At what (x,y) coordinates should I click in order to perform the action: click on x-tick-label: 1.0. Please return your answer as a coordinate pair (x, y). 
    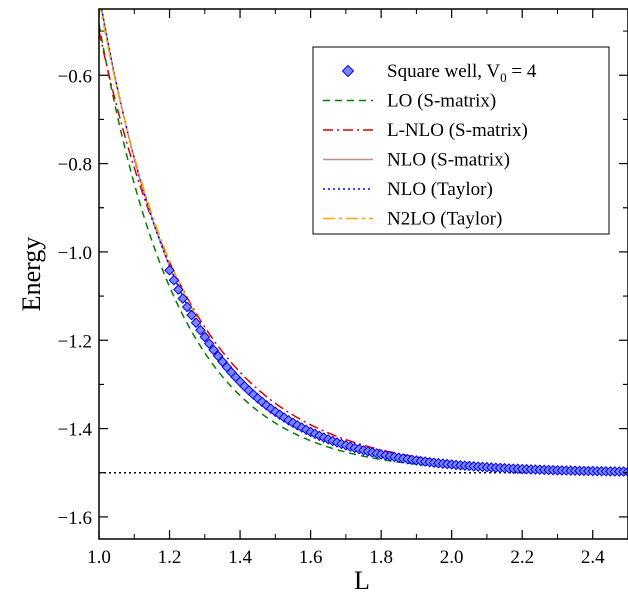
    Looking at the image, I should click on (99, 557).